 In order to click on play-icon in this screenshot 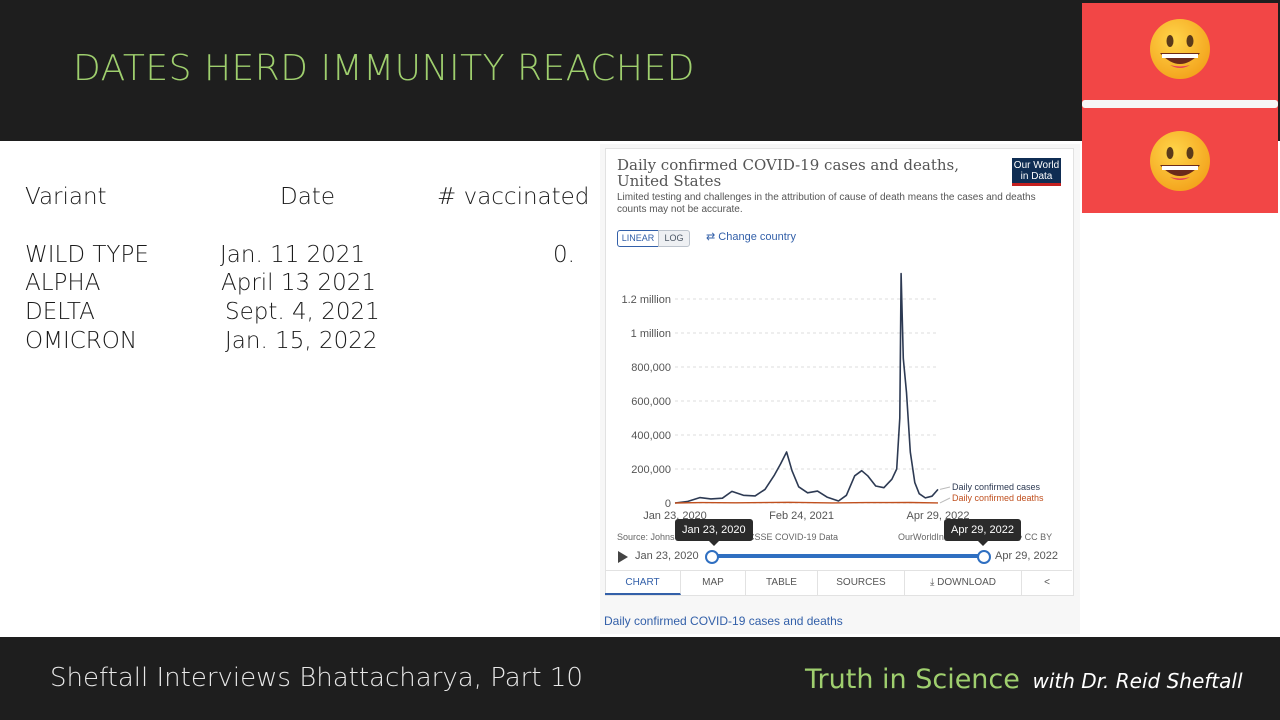, I will do `click(623, 557)`.